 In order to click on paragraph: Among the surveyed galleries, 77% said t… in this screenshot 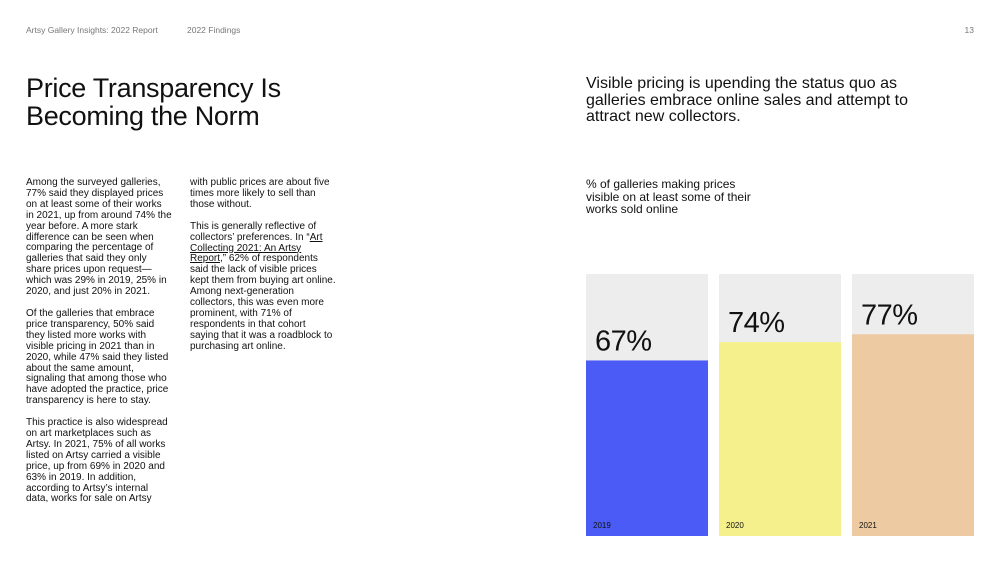, I will do `click(99, 237)`.